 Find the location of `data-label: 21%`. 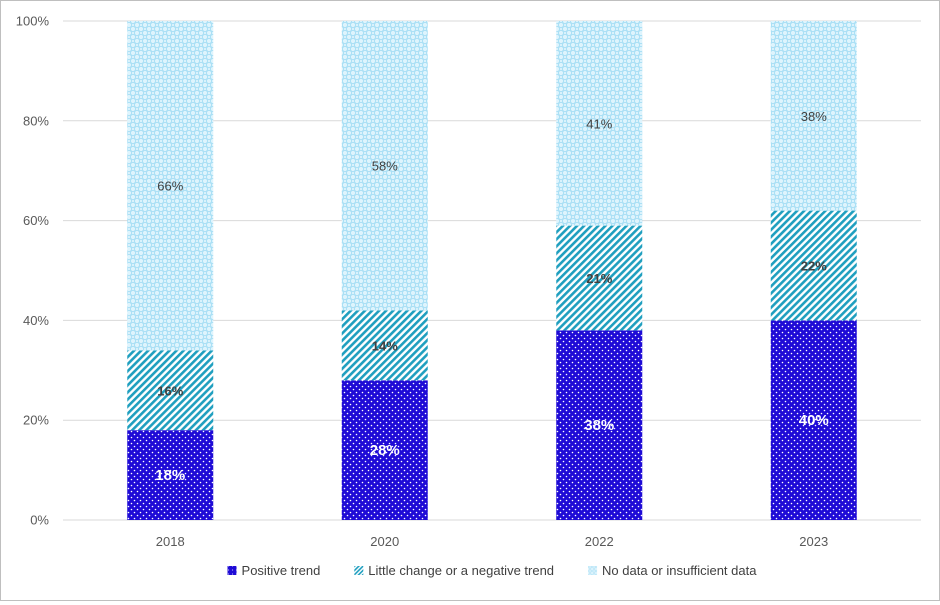

data-label: 21% is located at coordinates (599, 278).